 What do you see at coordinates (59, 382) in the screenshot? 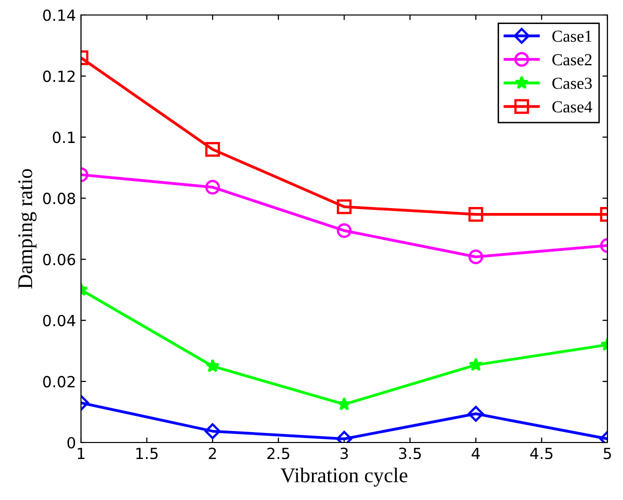
I see `y-tick-label: 0.02` at bounding box center [59, 382].